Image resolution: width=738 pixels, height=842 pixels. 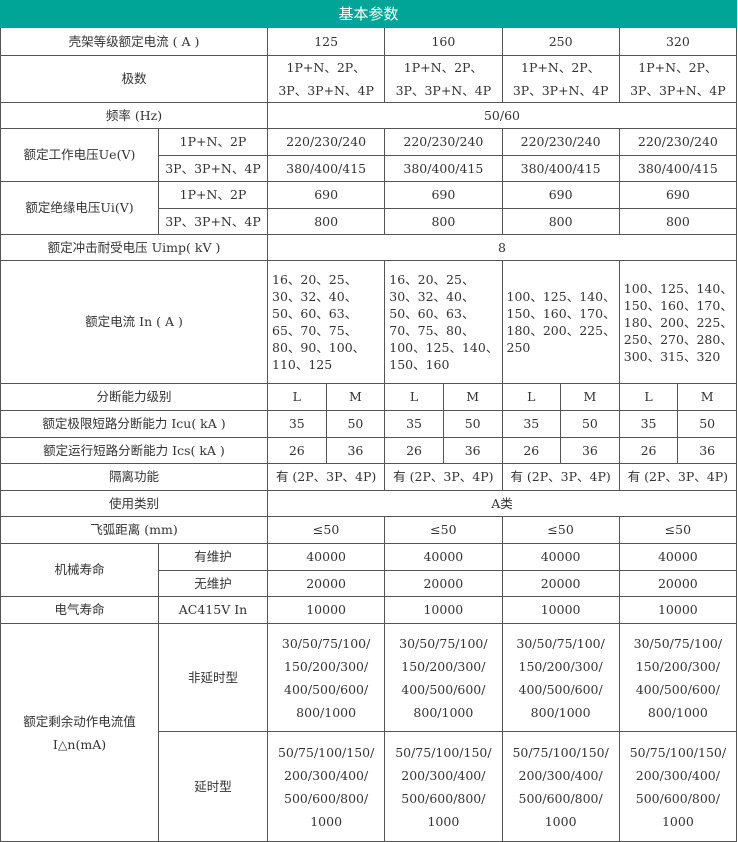 I want to click on sub-label: 无维护, so click(x=213, y=583).